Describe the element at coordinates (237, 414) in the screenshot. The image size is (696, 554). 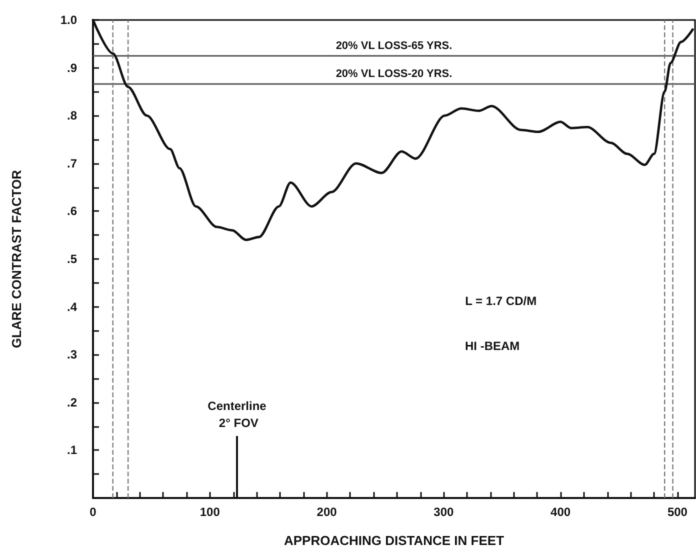
I see `annotation: Centerline 2° FOV` at that location.